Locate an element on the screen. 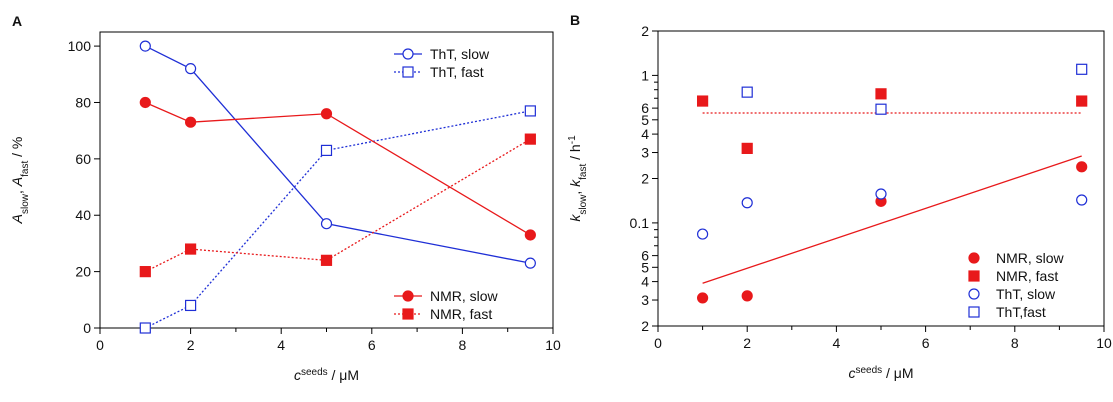 The height and width of the screenshot is (402, 1113). y-tick-label: 100 is located at coordinates (80, 46).